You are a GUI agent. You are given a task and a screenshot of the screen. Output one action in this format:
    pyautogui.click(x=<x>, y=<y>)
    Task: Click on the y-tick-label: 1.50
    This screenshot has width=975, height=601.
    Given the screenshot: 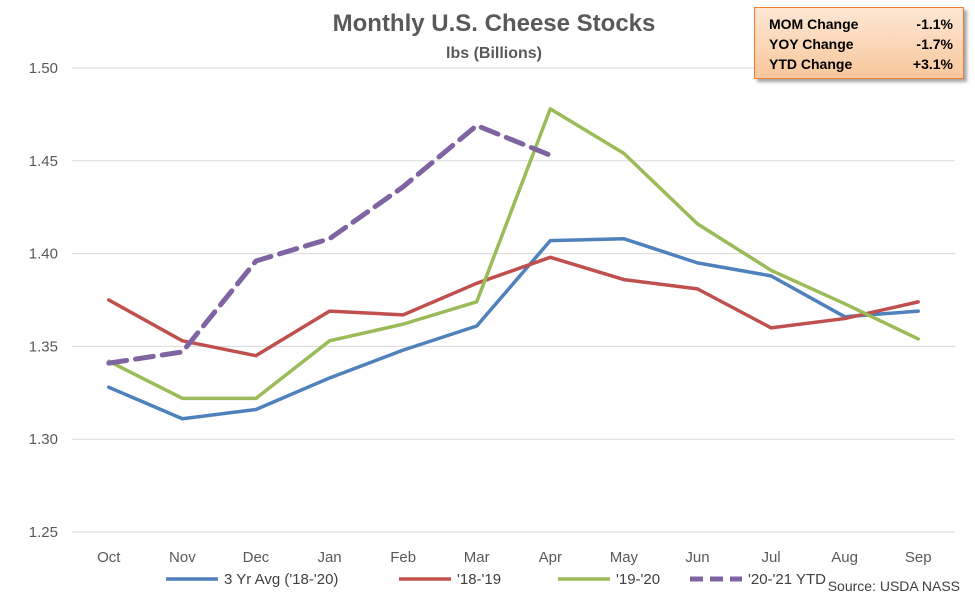 What is the action you would take?
    pyautogui.click(x=43, y=68)
    